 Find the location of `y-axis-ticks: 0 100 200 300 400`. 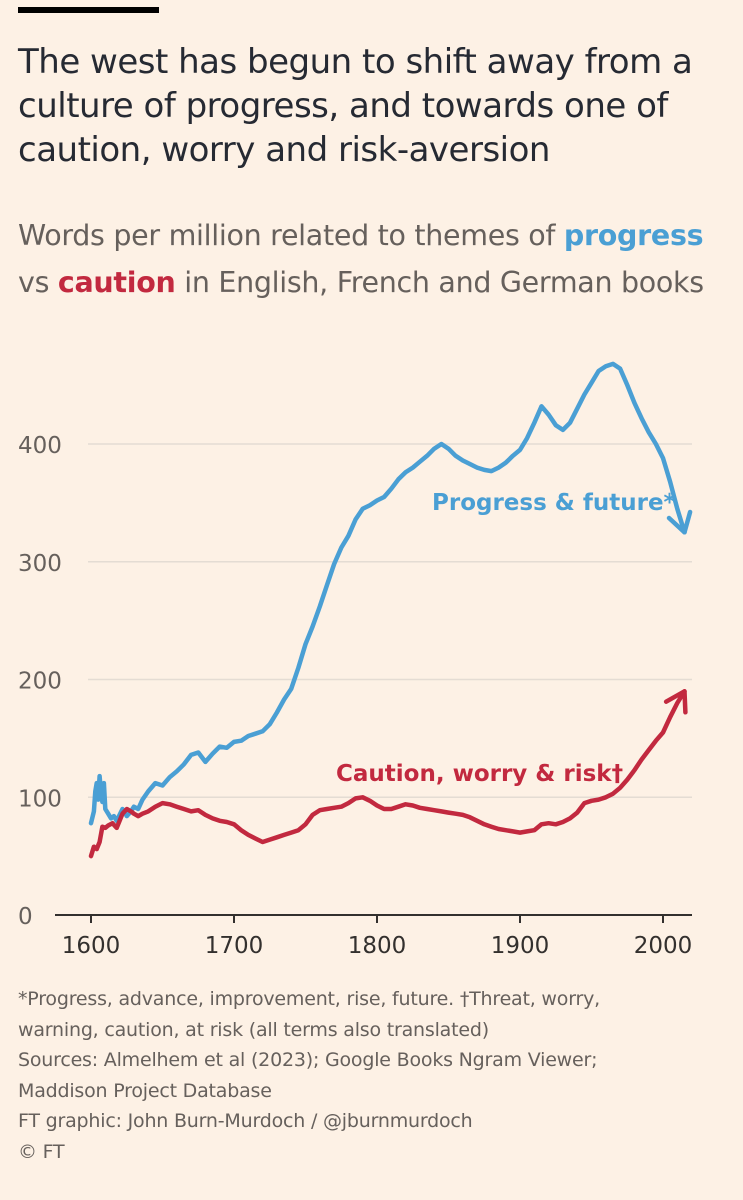

y-axis-ticks: 0 100 200 300 400 is located at coordinates (40, 681).